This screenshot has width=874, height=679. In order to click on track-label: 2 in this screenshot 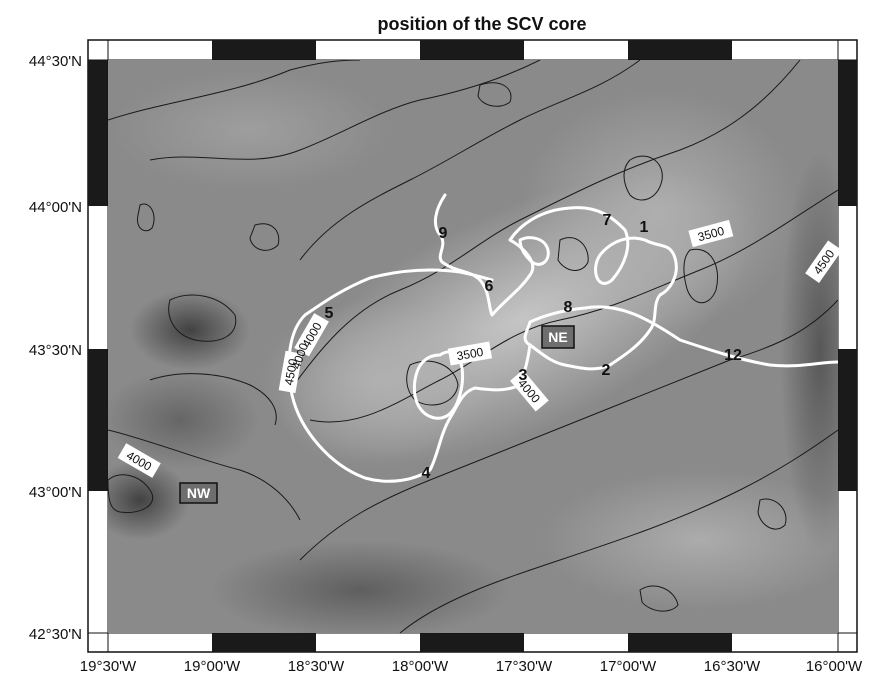, I will do `click(606, 370)`.